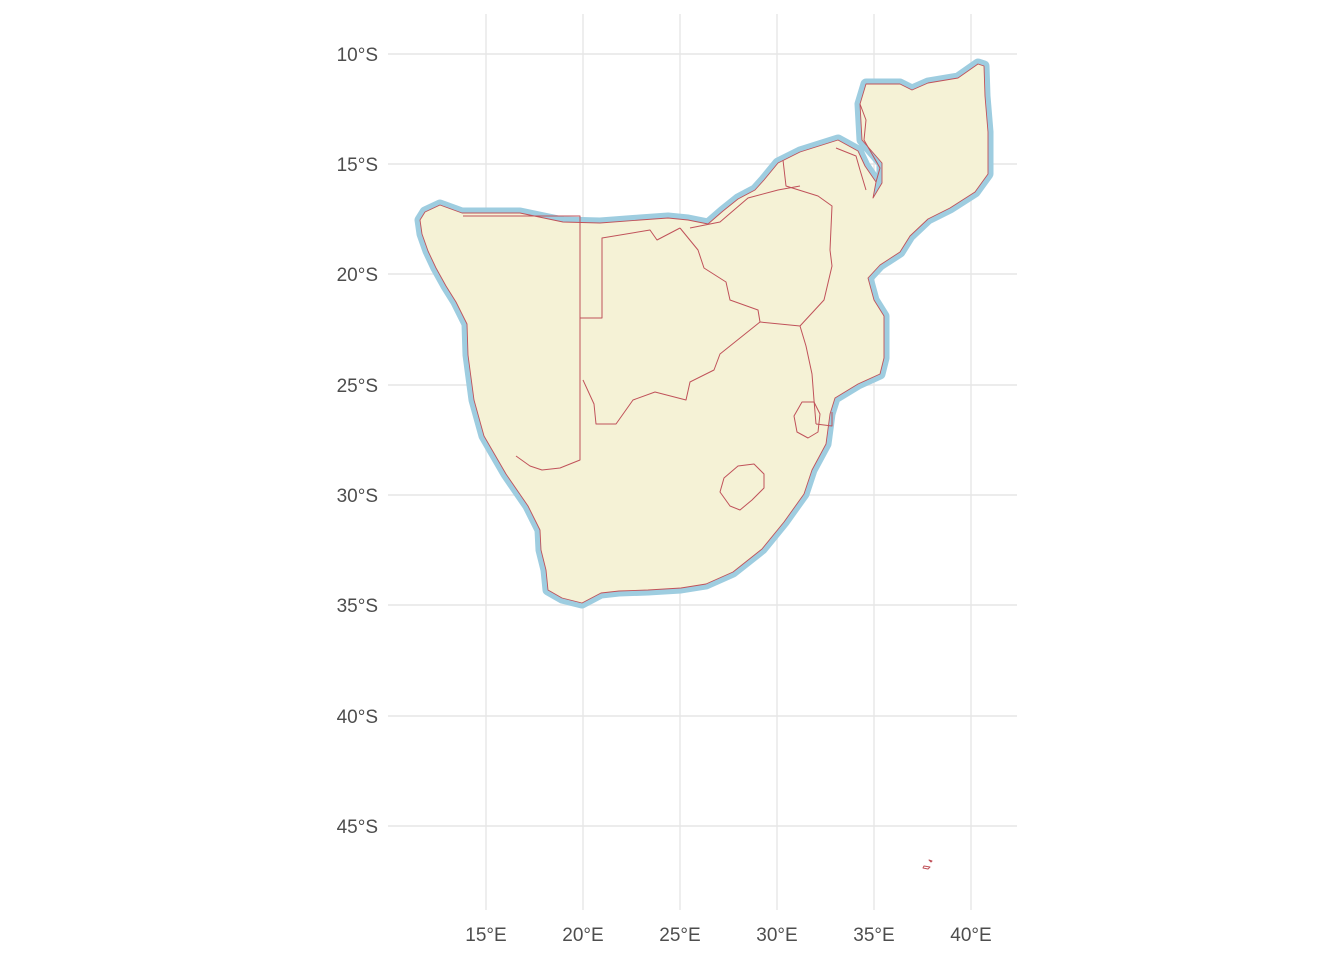 The image size is (1344, 960). Describe the element at coordinates (357, 496) in the screenshot. I see `y-tick-label: 30°S` at that location.